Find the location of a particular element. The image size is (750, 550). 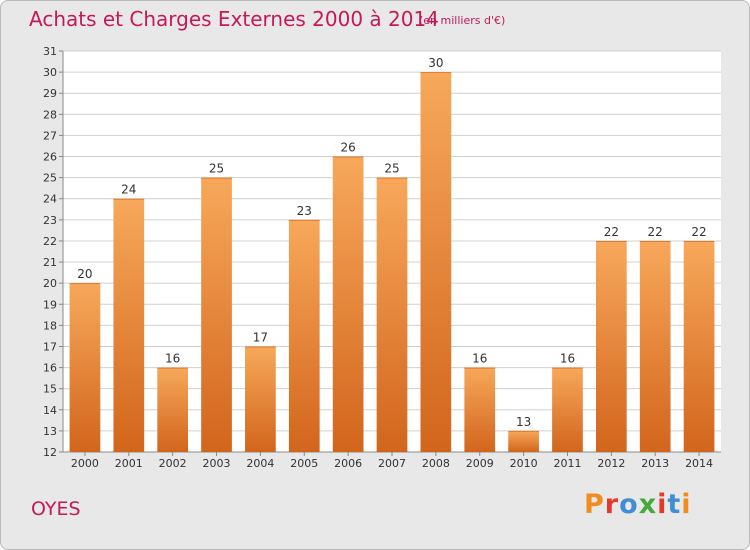

y-tick-label: 23 is located at coordinates (50, 220).